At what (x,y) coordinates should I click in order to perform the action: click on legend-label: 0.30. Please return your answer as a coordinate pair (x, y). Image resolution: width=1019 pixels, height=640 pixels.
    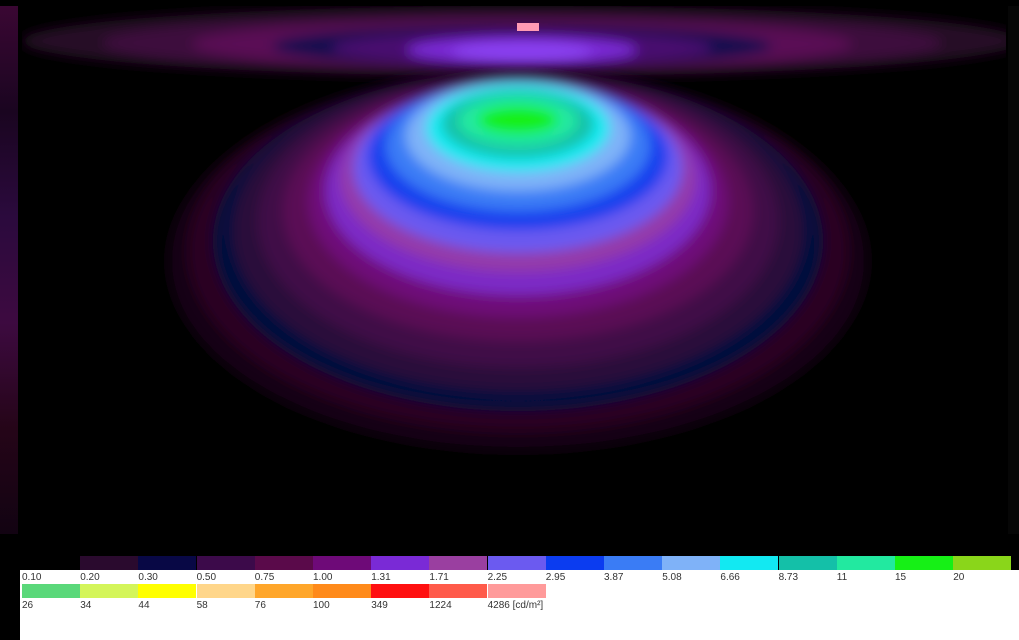
    Looking at the image, I should click on (148, 577).